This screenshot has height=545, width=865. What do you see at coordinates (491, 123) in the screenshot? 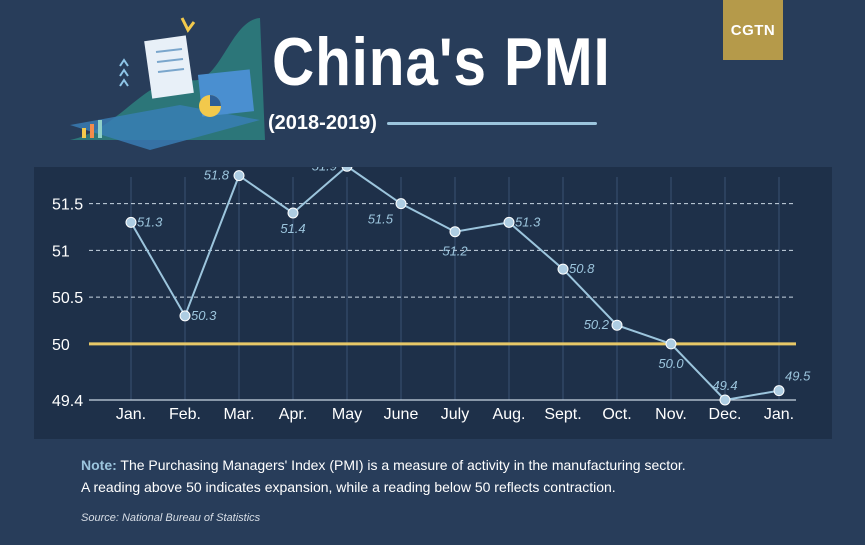
I see `subtitle-divider` at bounding box center [491, 123].